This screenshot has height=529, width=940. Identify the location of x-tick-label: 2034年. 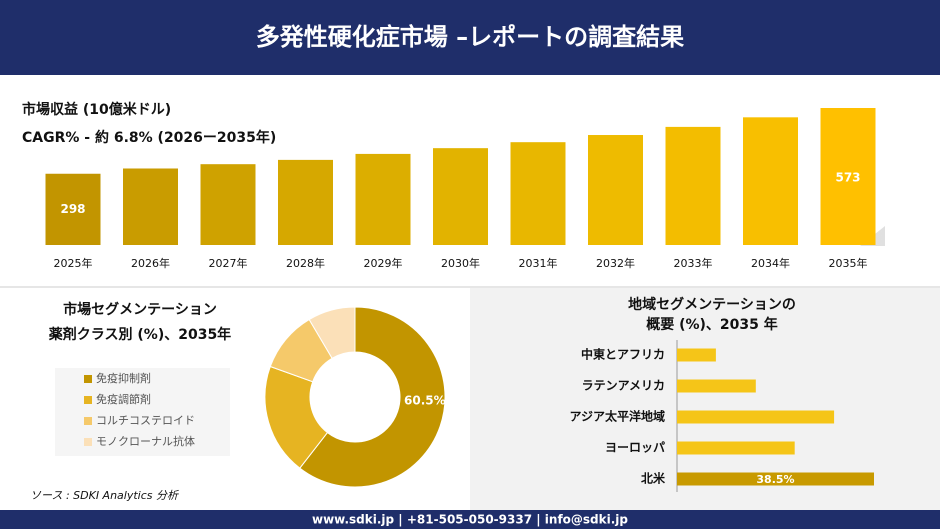
(770, 263).